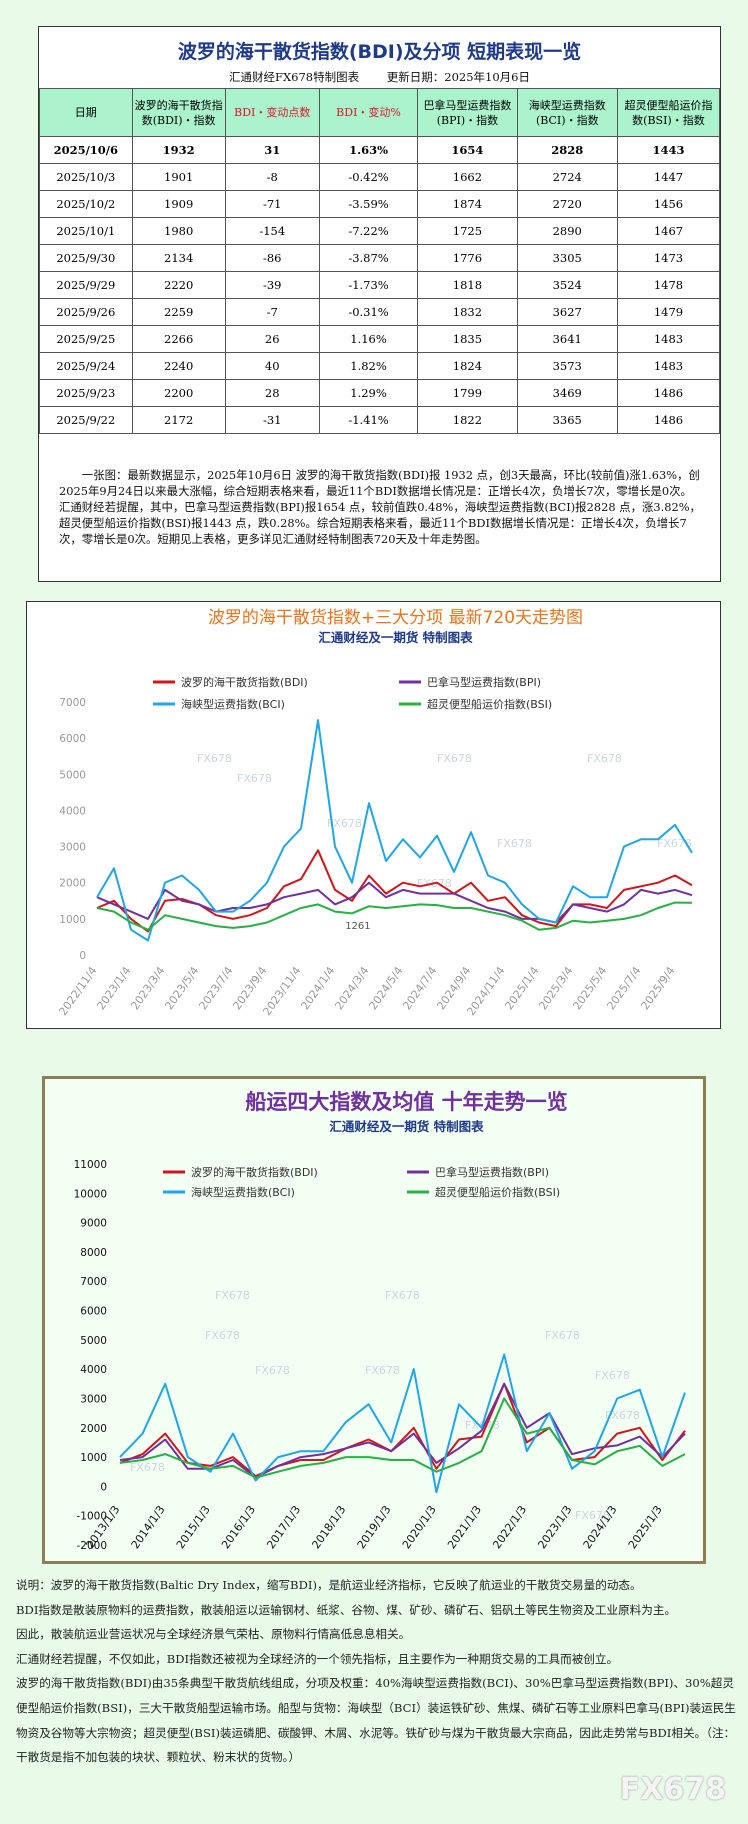  I want to click on annotation: 1261, so click(357, 926).